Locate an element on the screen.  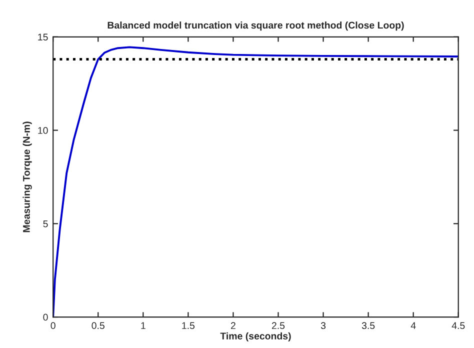
x-tick-label: 2 is located at coordinates (233, 325).